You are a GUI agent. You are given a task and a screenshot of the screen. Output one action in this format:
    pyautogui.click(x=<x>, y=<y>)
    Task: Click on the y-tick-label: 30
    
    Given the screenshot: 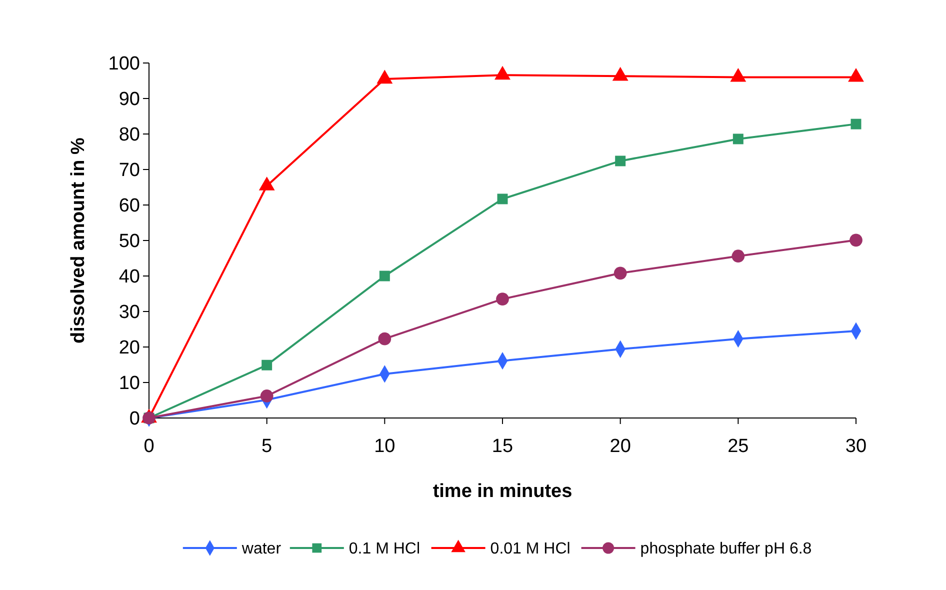 What is the action you would take?
    pyautogui.click(x=129, y=313)
    